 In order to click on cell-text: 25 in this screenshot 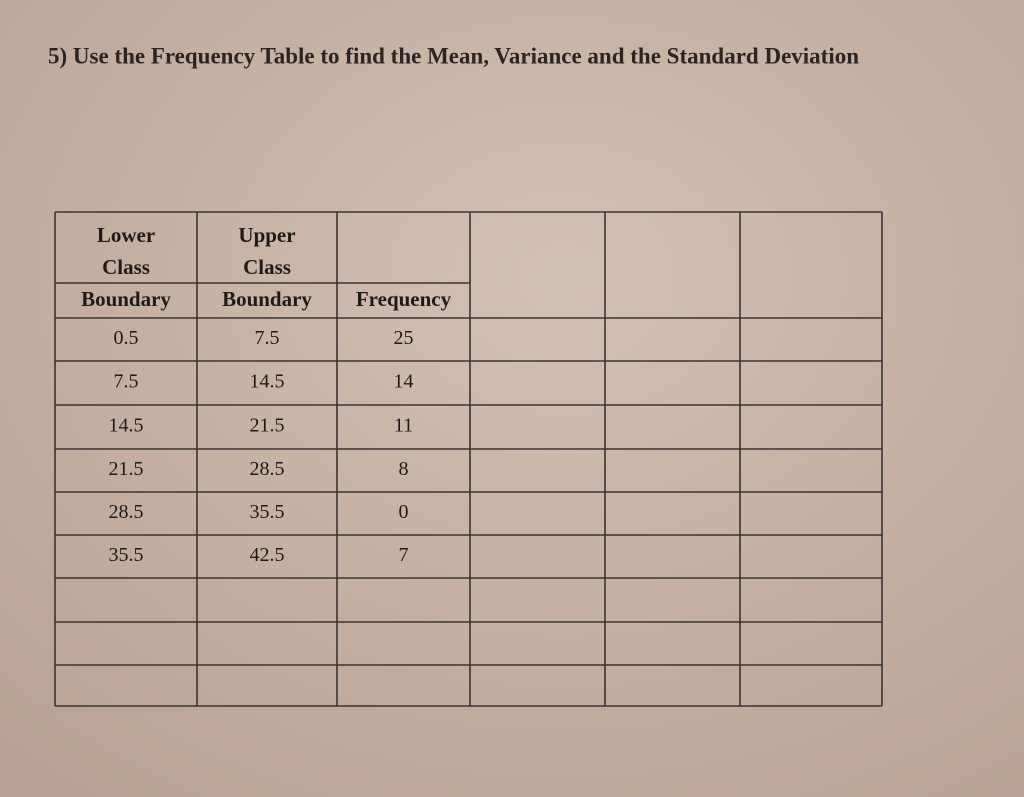, I will do `click(404, 338)`.